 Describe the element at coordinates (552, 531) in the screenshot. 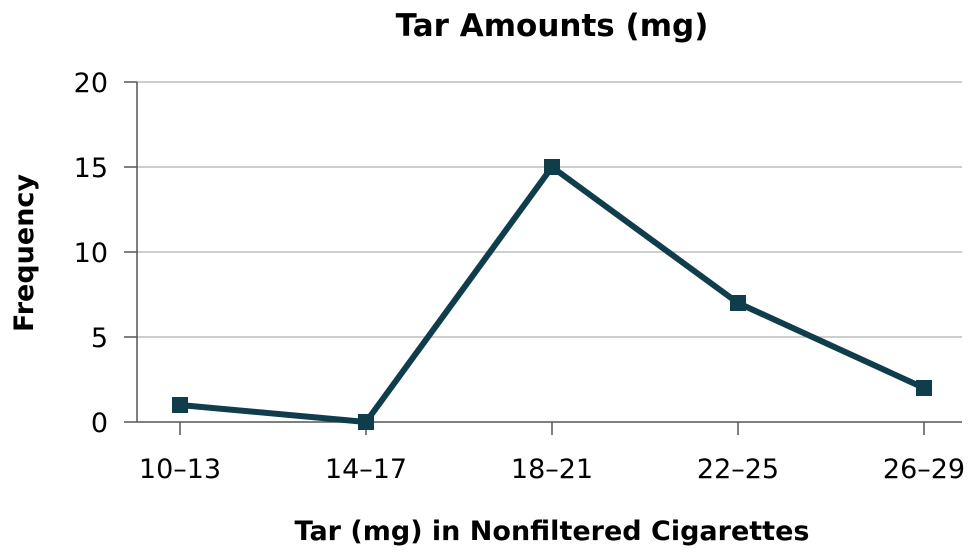

I see `x-axis-title: Tar (mg) in Nonfiltered Cigarettes` at that location.